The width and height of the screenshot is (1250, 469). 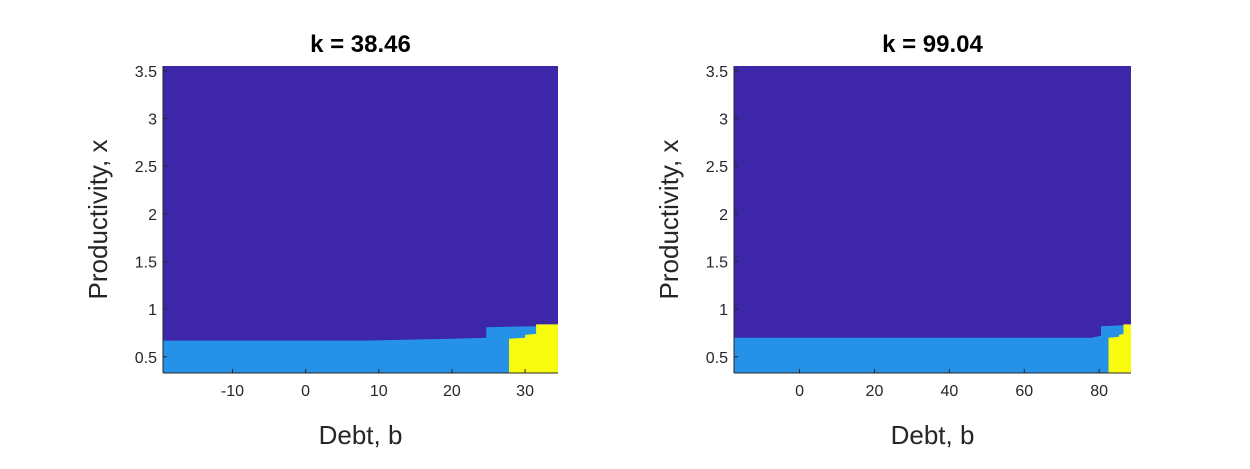 I want to click on right-x-axis-label: Debt, b, so click(x=933, y=435).